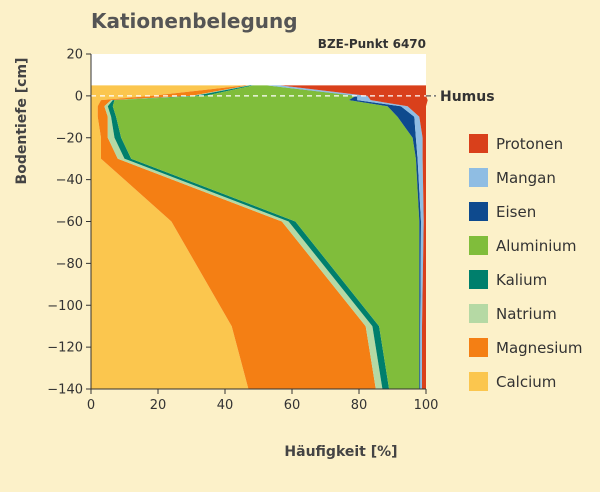 The image size is (600, 492). What do you see at coordinates (69, 138) in the screenshot?
I see `y-tick-label: −20` at bounding box center [69, 138].